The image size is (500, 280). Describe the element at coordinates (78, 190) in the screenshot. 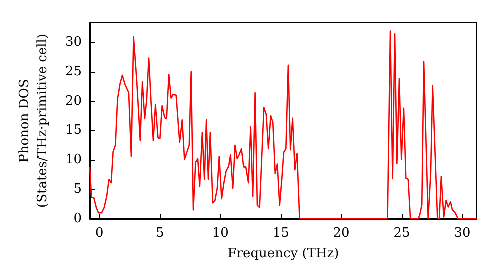

I see `y-tick-label: 5` at that location.